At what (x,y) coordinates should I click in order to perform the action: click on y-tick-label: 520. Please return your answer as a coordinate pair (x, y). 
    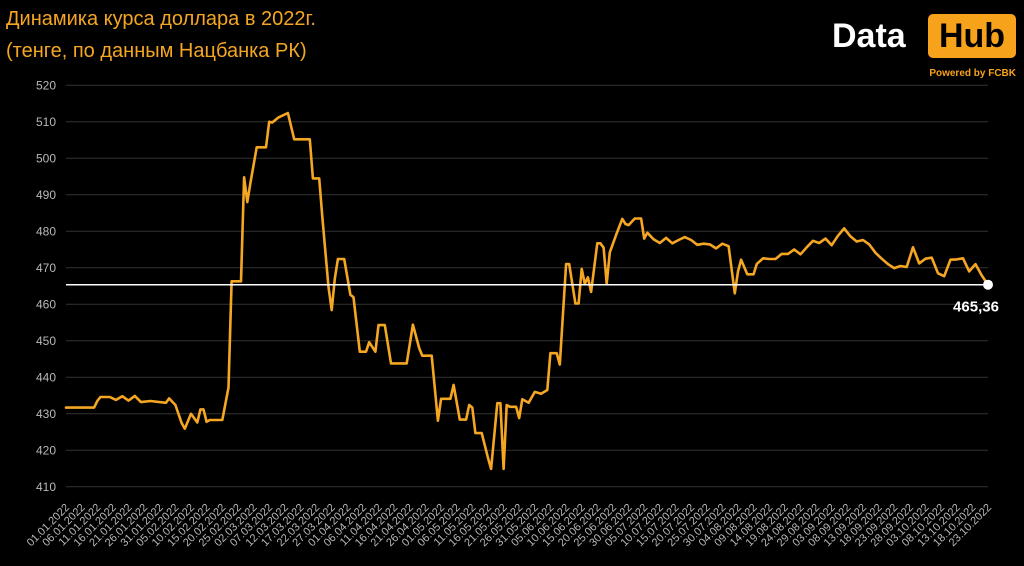
    Looking at the image, I should click on (46, 85).